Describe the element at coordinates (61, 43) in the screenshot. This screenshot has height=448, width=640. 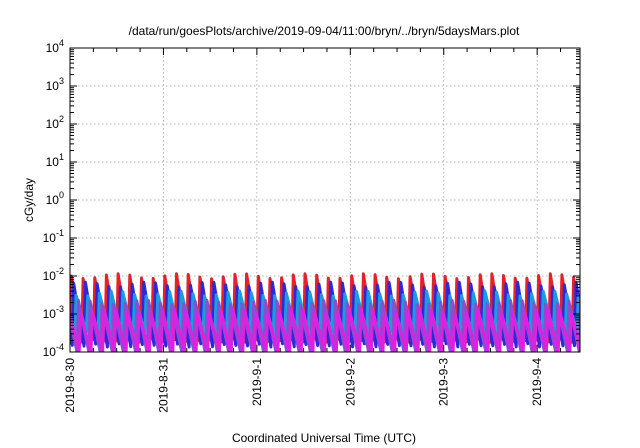
I see `y-tick-exponent: 4` at that location.